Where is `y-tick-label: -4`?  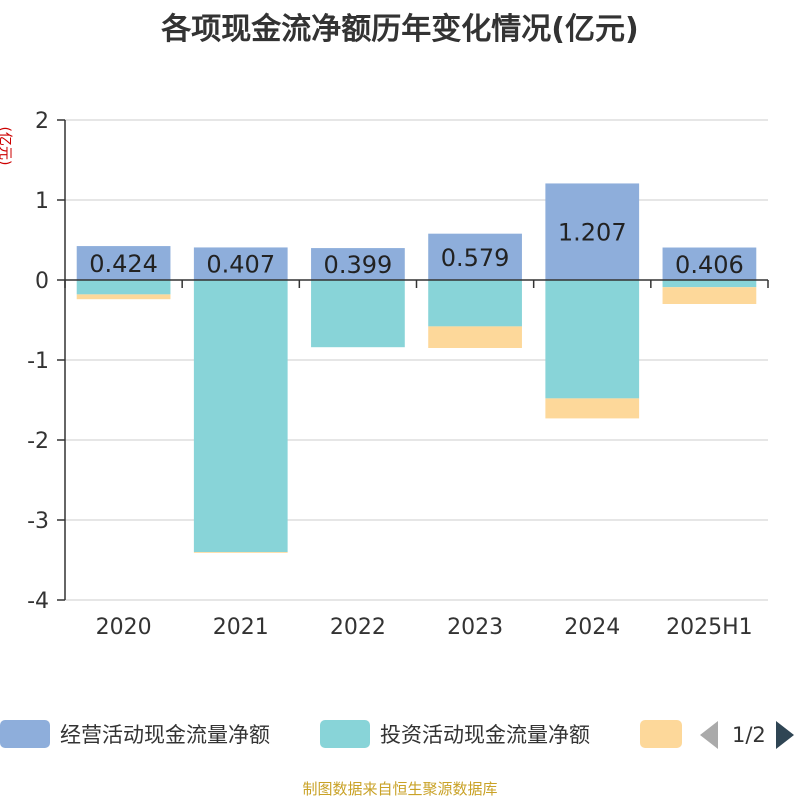
y-tick-label: -4 is located at coordinates (38, 601).